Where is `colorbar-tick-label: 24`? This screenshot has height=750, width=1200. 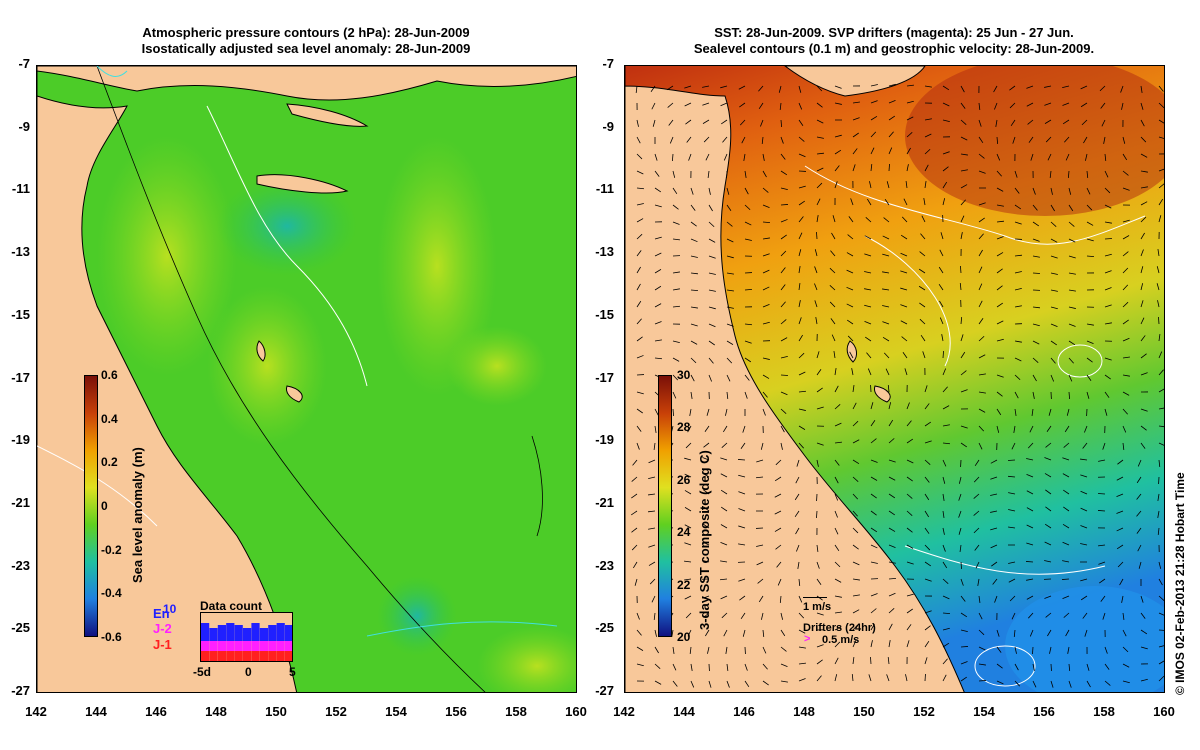
colorbar-tick-label: 24 is located at coordinates (684, 532).